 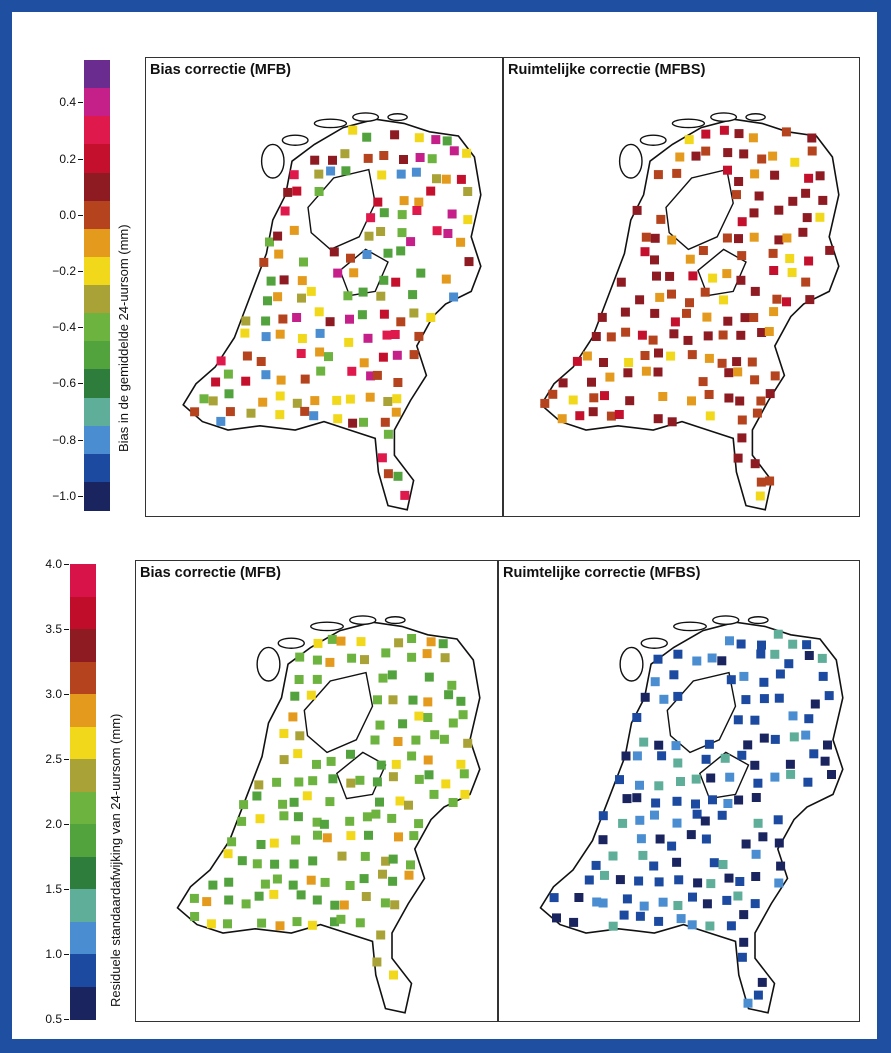 What do you see at coordinates (53, 564) in the screenshot?
I see `colorbar-tick-label: 4.0` at bounding box center [53, 564].